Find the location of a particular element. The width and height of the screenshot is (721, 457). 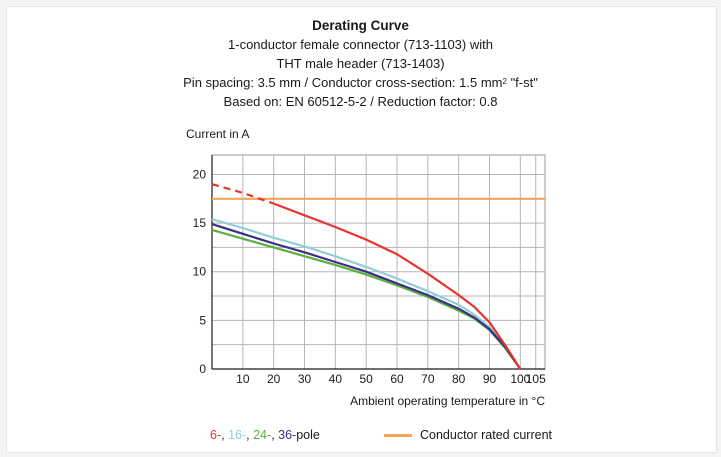

subtitle-line-2: THT male header (713-1403) is located at coordinates (360, 63).